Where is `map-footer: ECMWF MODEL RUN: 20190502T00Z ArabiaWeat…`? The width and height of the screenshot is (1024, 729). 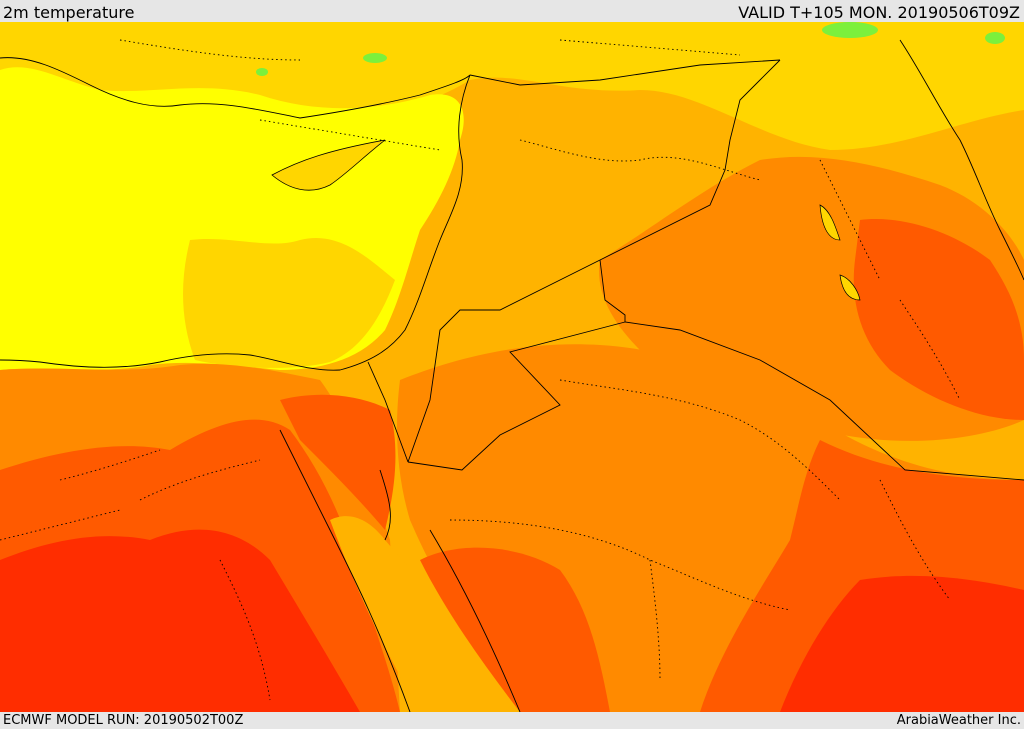
map-footer: ECMWF MODEL RUN: 20190502T00Z ArabiaWeat… is located at coordinates (512, 720).